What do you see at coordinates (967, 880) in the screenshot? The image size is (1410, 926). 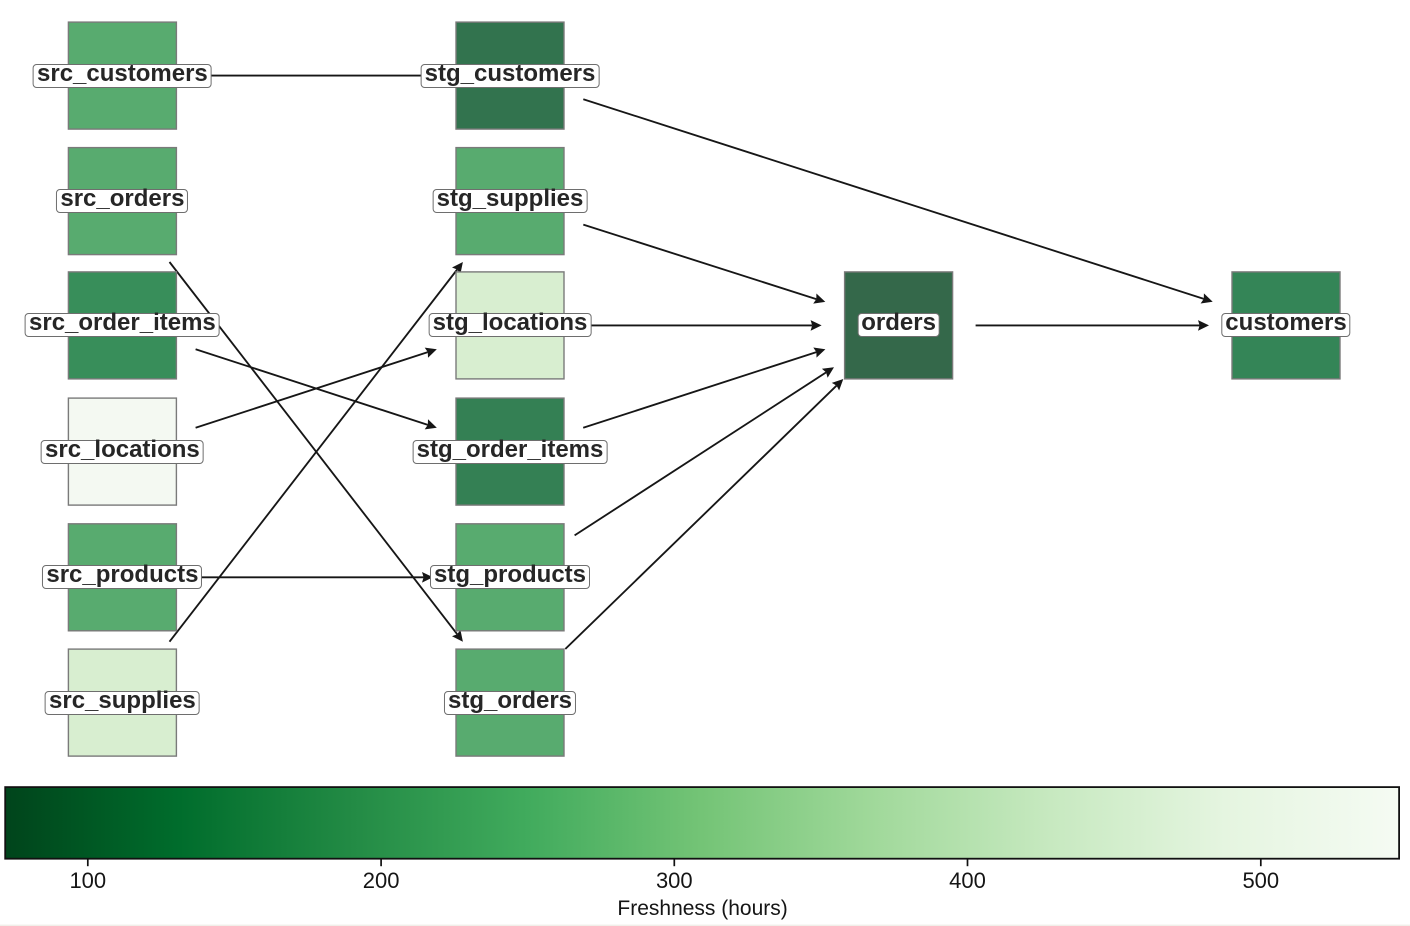 I see `svg-text: 400` at bounding box center [967, 880].